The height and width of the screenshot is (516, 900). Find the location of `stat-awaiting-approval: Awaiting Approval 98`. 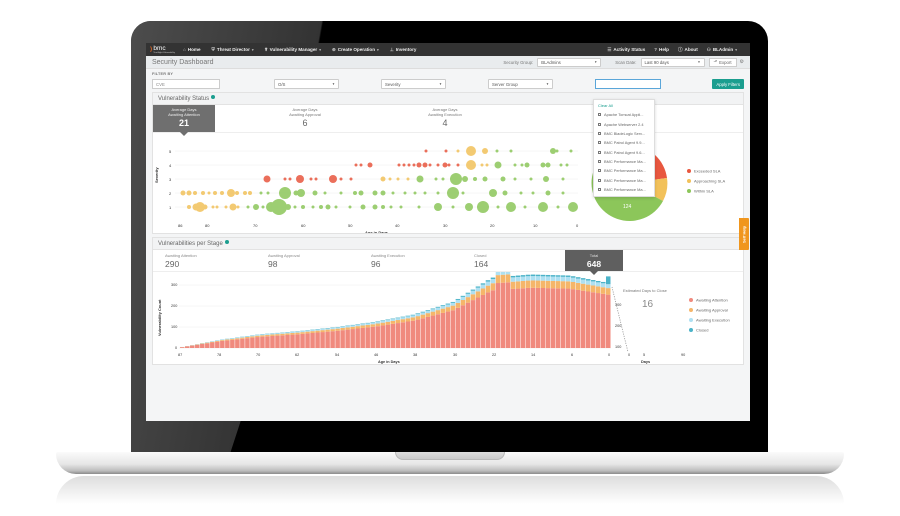

stat-awaiting-approval: Awaiting Approval 98 is located at coordinates (307, 260).